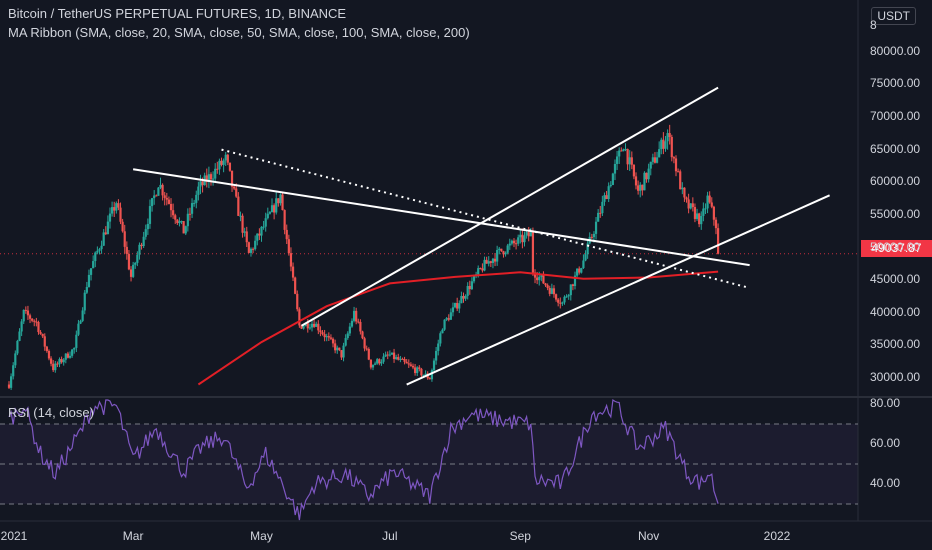 This screenshot has width=932, height=550. Describe the element at coordinates (895, 344) in the screenshot. I see `price-tick-label: 35000.00` at that location.